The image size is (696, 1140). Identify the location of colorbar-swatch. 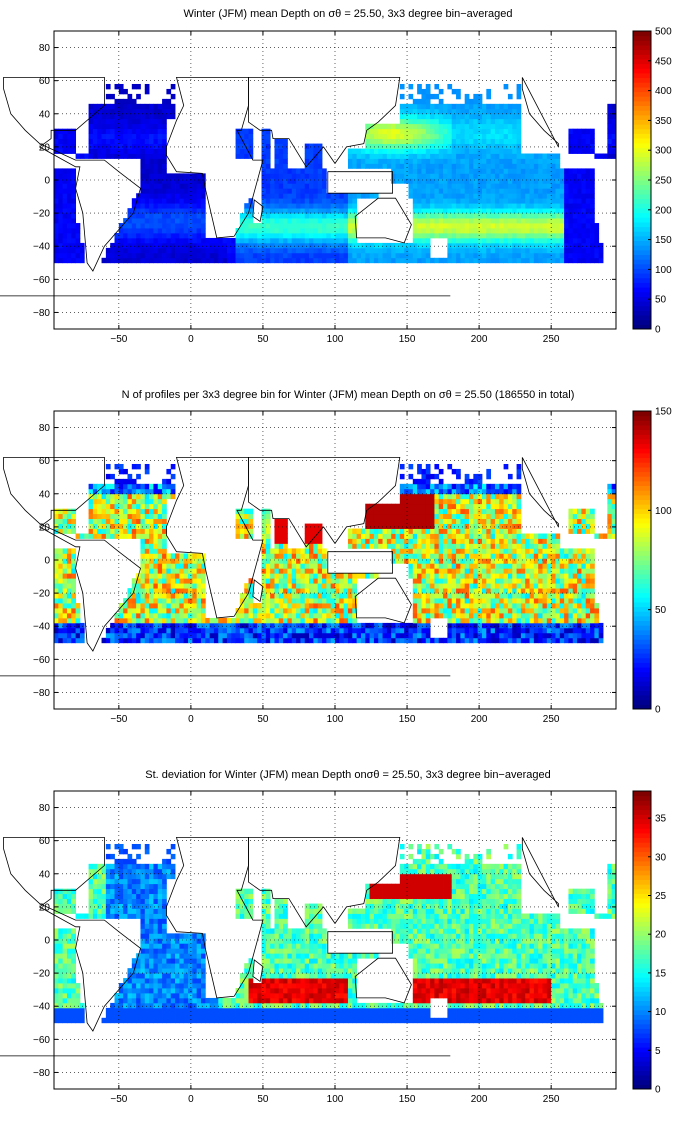
(642, 215).